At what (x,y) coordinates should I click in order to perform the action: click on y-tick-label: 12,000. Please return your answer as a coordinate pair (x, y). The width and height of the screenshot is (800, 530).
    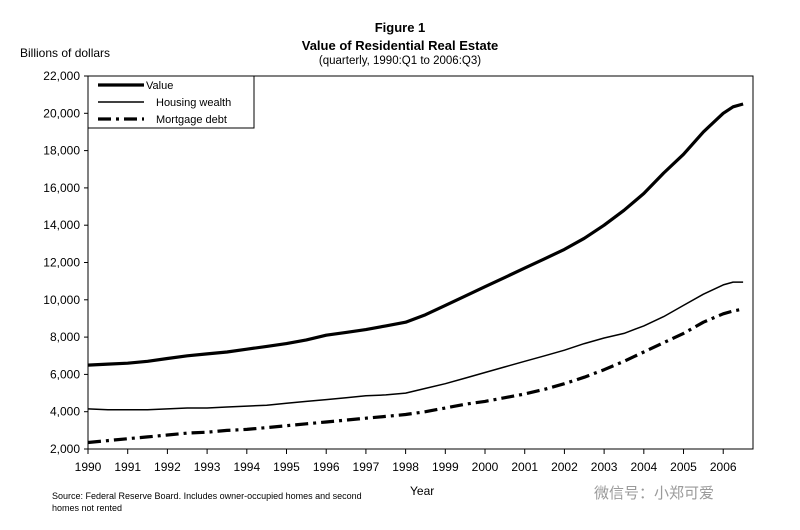
    Looking at the image, I should click on (61, 263).